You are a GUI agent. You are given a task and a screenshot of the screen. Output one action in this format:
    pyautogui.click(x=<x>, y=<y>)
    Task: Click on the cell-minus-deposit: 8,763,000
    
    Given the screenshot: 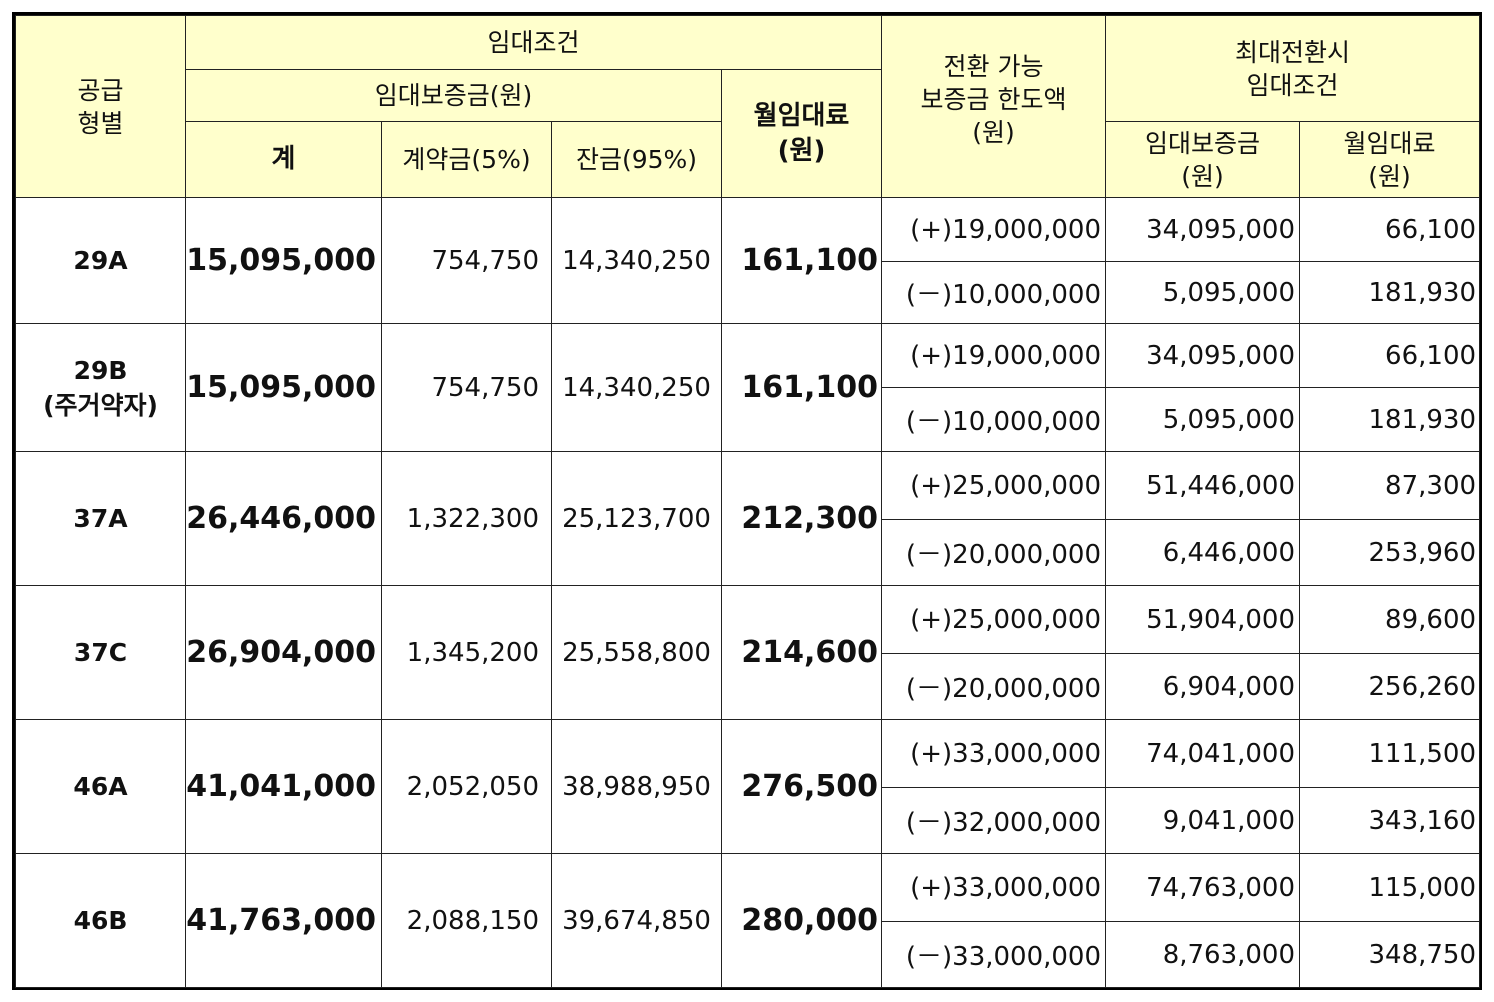 What is the action you would take?
    pyautogui.click(x=1203, y=954)
    